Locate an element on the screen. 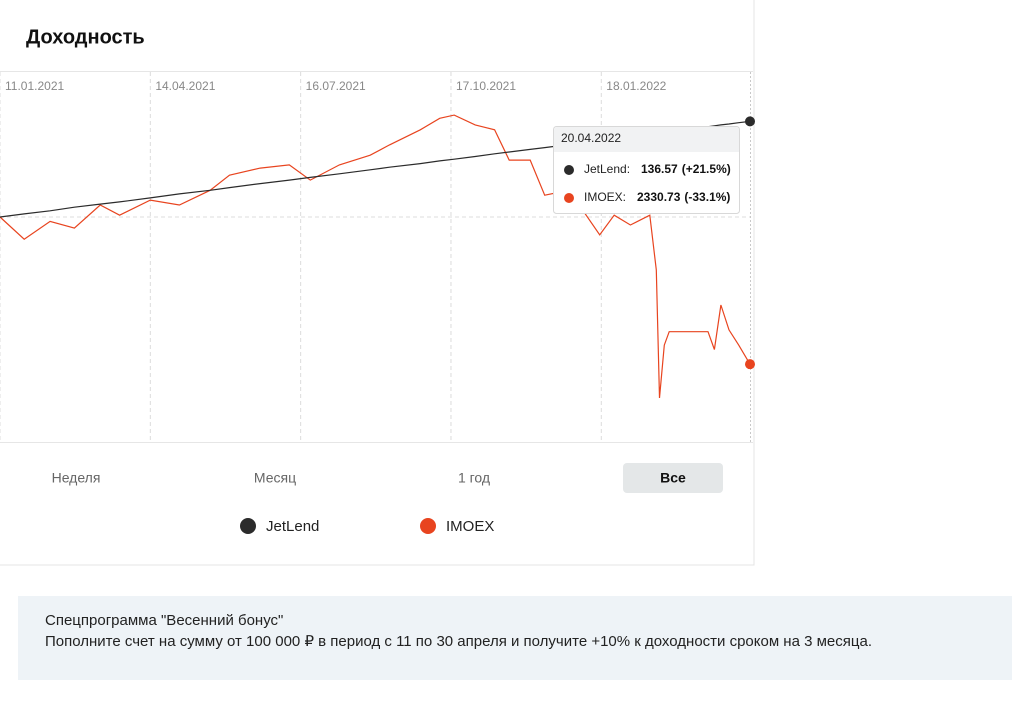 Image resolution: width=1021 pixels, height=717 pixels. tooltip-header is located at coordinates (646, 139).